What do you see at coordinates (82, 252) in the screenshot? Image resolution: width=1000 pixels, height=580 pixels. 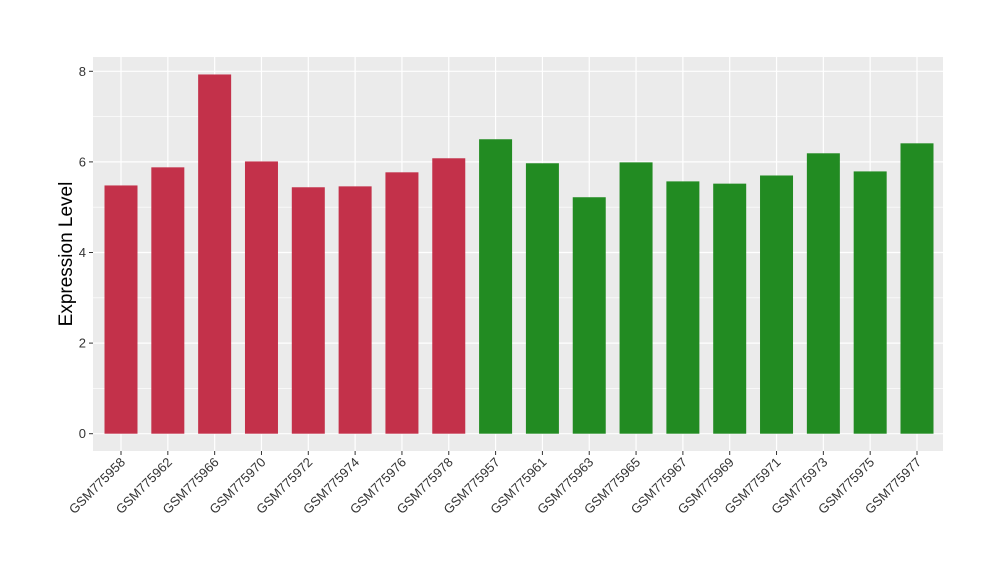 I see `y-tick-label: 4` at bounding box center [82, 252].